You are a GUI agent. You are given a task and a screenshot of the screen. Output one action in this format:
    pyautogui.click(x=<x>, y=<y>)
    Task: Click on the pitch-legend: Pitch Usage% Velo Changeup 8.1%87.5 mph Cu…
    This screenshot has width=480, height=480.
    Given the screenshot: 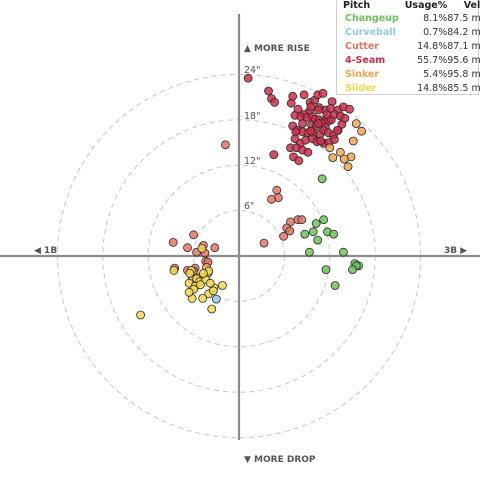 What is the action you would take?
    pyautogui.click(x=408, y=48)
    